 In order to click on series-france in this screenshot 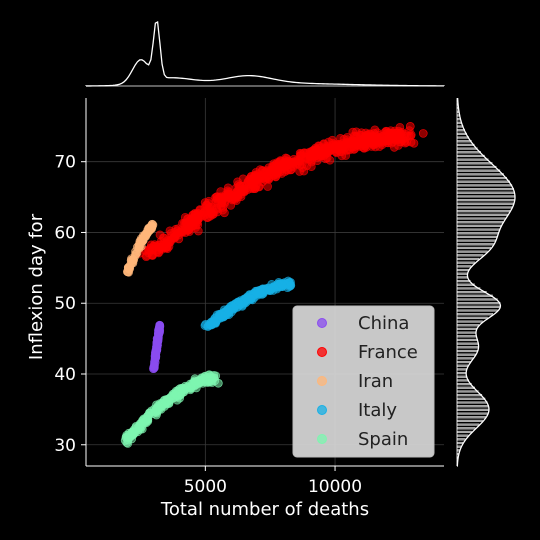, I will do `click(281, 192)`.